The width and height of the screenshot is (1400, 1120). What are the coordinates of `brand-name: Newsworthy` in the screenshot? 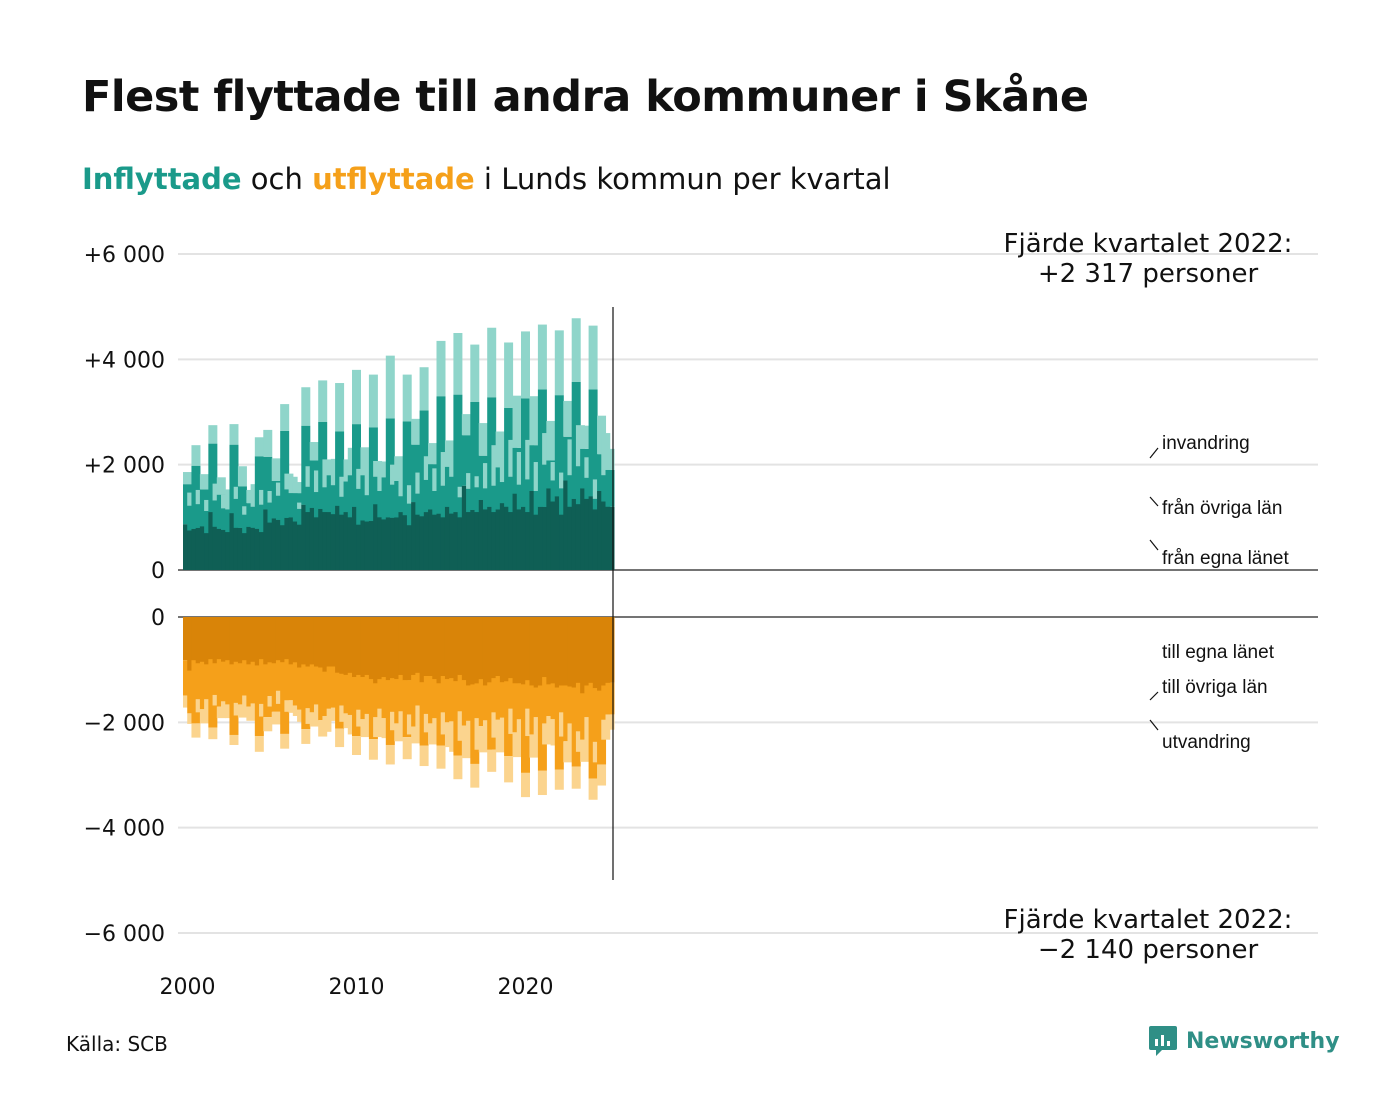 It's located at (1263, 1041).